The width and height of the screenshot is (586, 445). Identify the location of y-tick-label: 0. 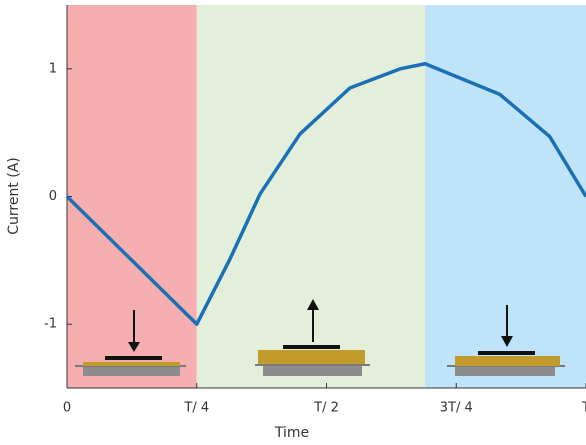
(53, 196).